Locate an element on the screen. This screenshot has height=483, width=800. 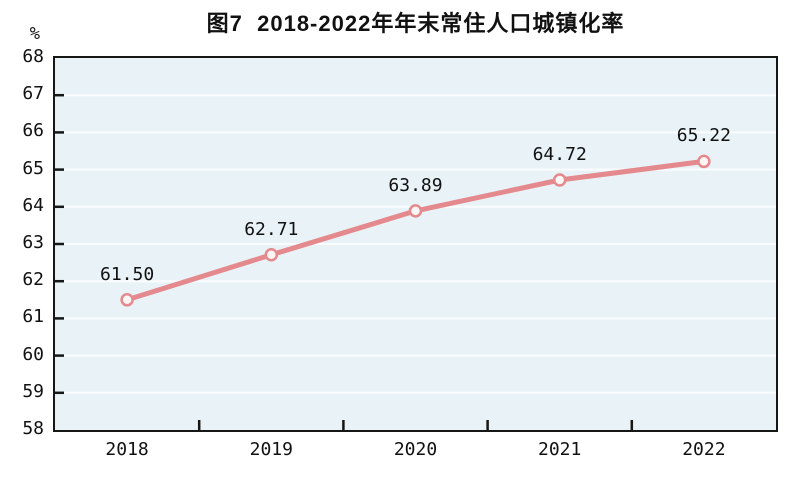
y-tick-label: 66 is located at coordinates (33, 131).